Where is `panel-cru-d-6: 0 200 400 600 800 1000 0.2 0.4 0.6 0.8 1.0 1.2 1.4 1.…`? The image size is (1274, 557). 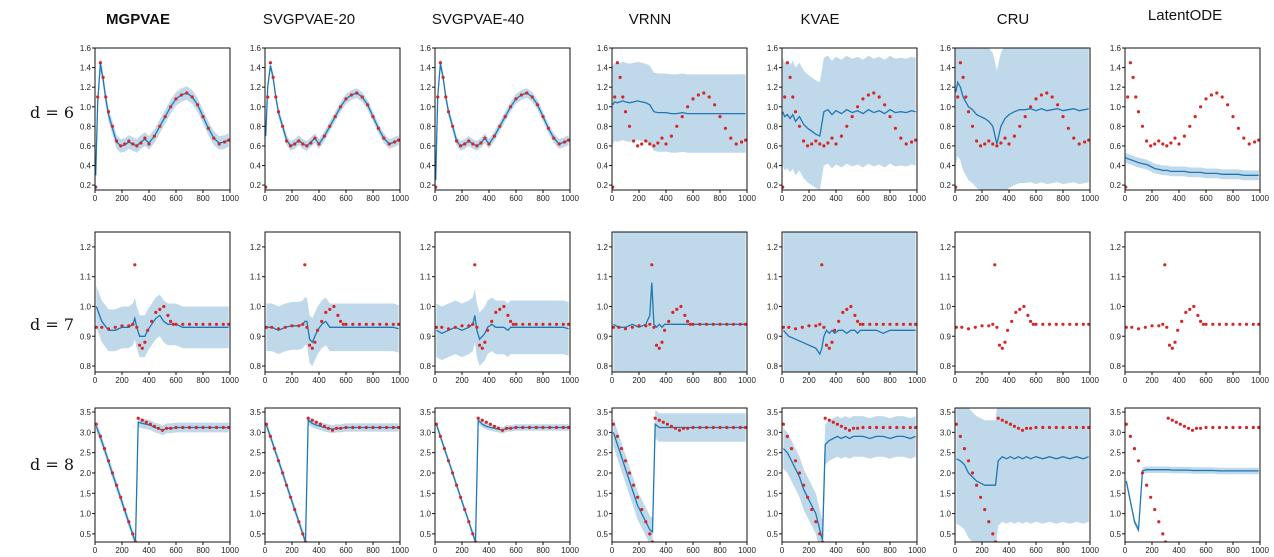 panel-cru-d-6: 0 200 400 600 800 1000 0.2 0.4 0.6 0.8 1.0 1.2 1.4 1.… is located at coordinates (1020, 123).